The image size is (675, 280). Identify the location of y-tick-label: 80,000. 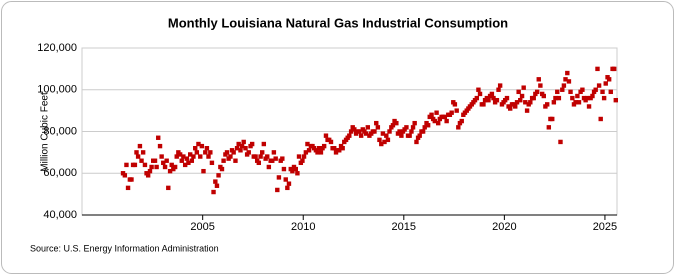
(60, 131).